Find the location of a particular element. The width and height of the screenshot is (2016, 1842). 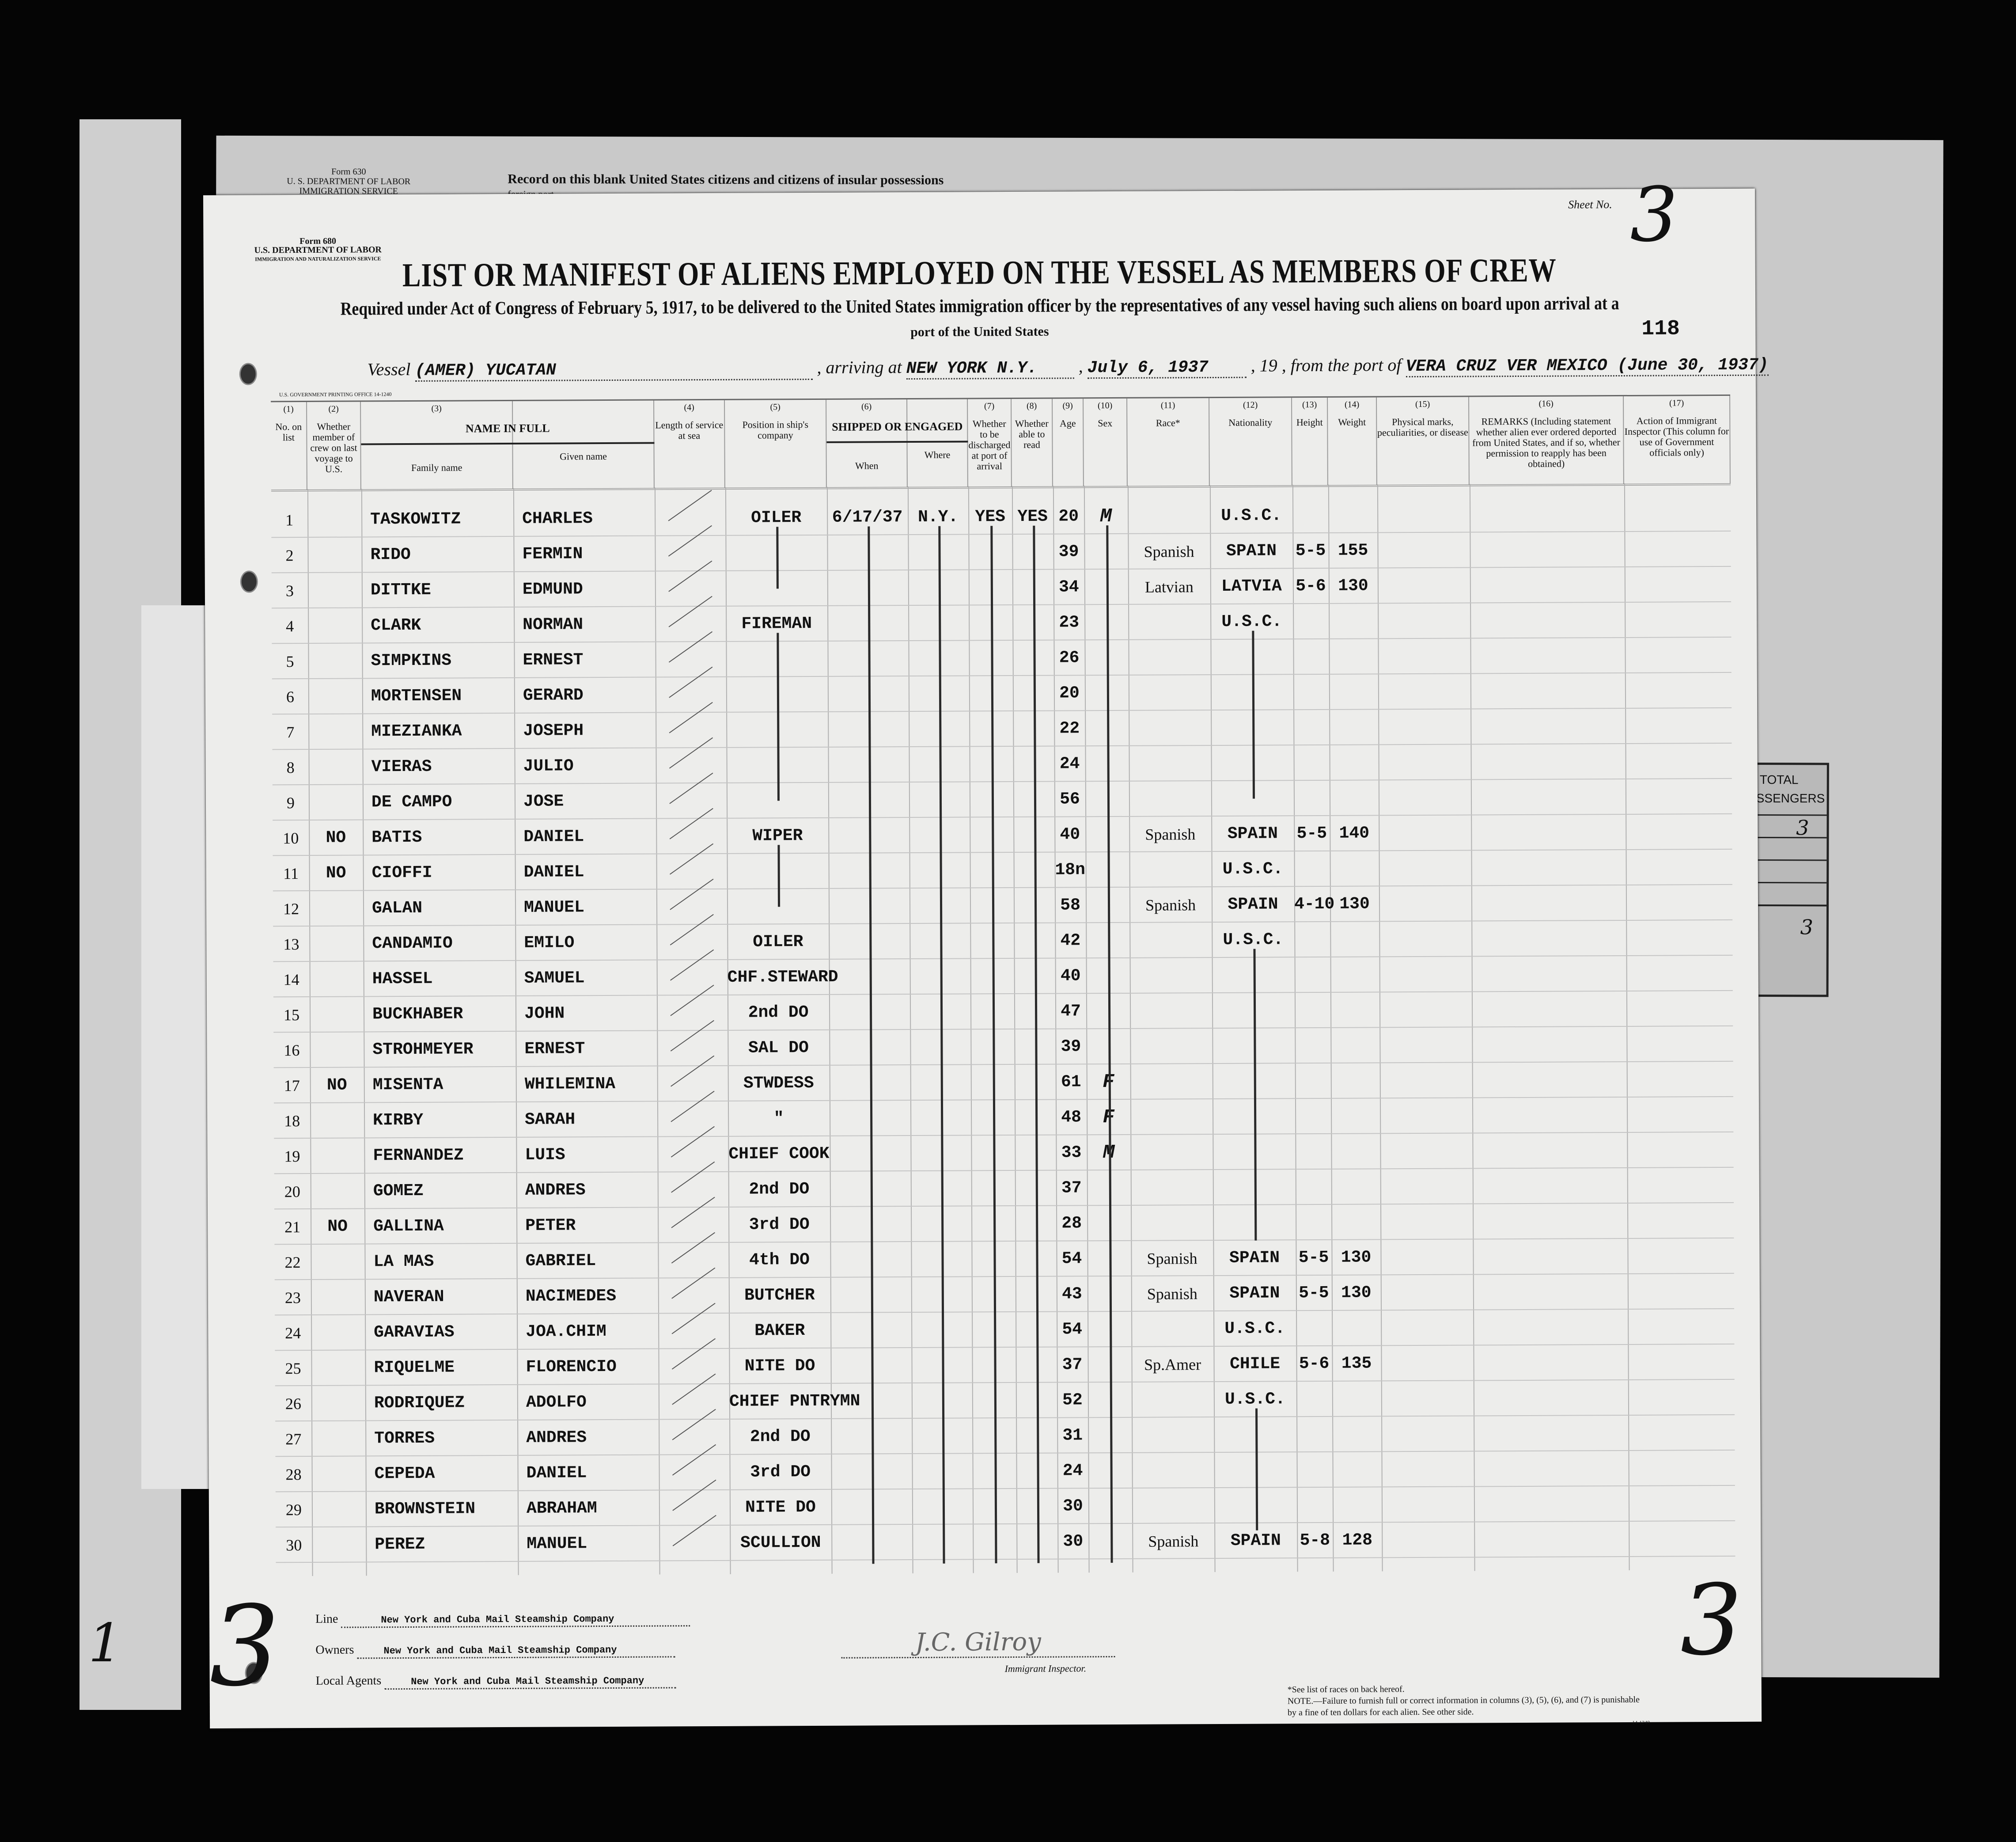

table-row: 10 NO BATIS DANIEL WIPER 40 Spanish SPAIN 5-5 140 is located at coordinates (1002, 832).